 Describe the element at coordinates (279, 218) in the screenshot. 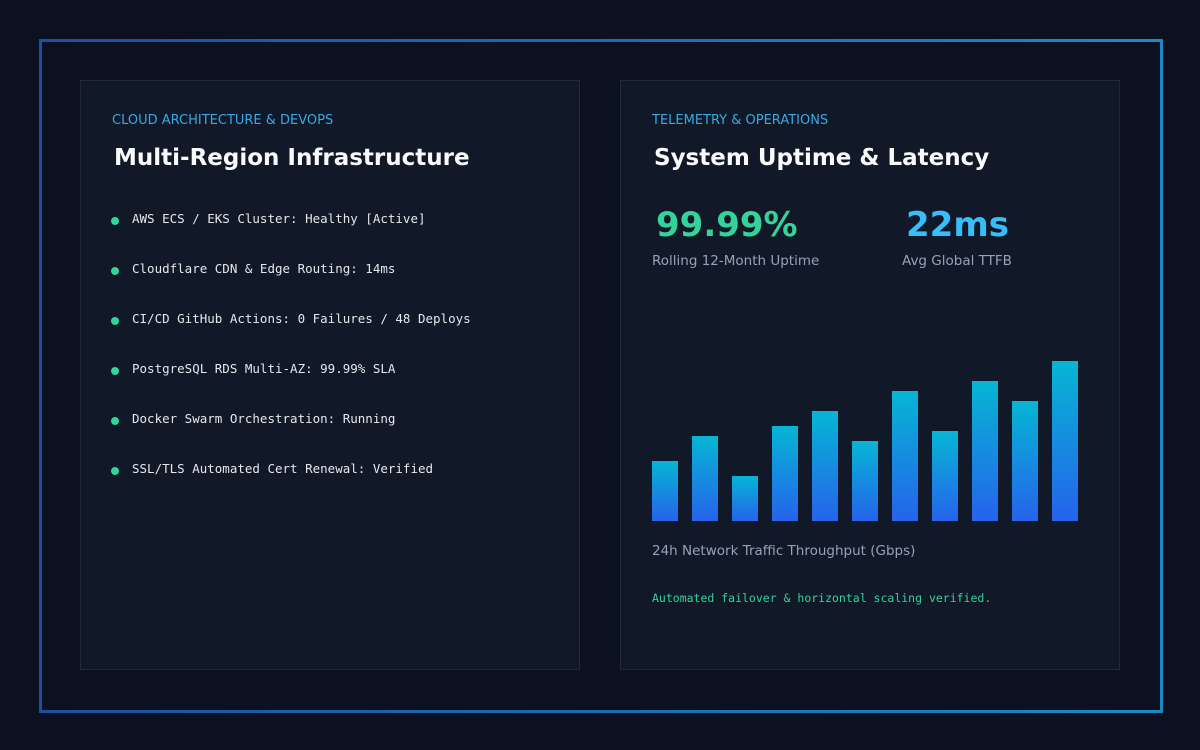

I see `status-item: AWS ECS / EKS Cluster: Healthy [Active]` at that location.